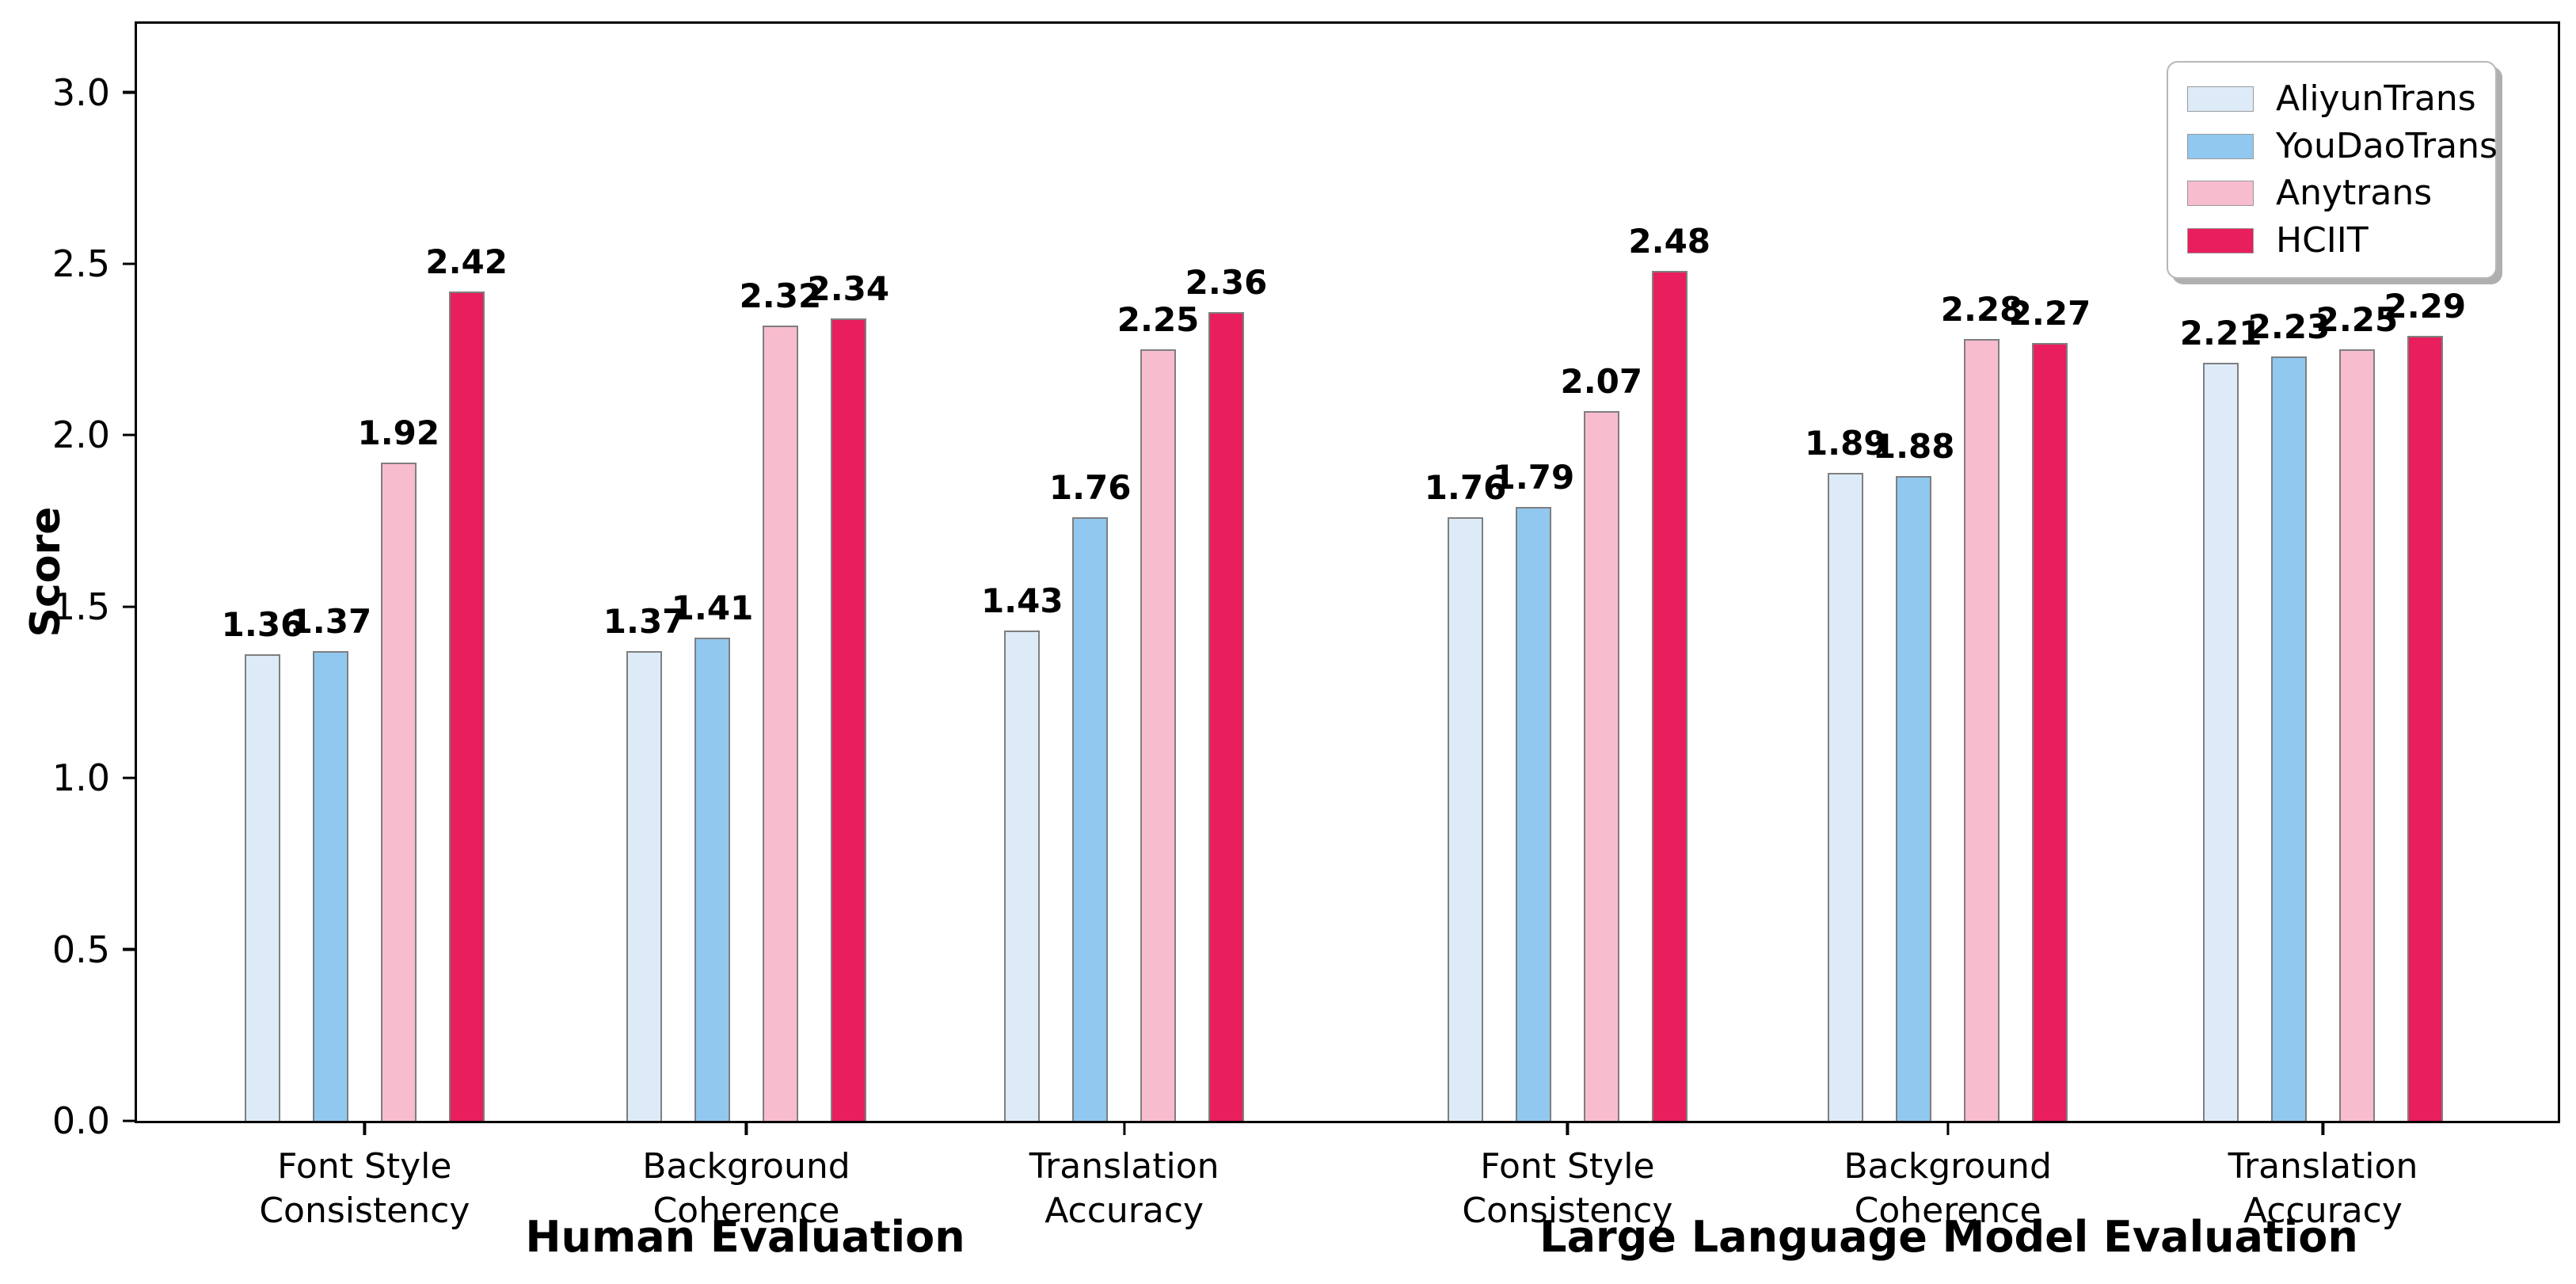 This screenshot has width=2576, height=1284. Describe the element at coordinates (1226, 282) in the screenshot. I see `bar-value-label: 2.36` at that location.